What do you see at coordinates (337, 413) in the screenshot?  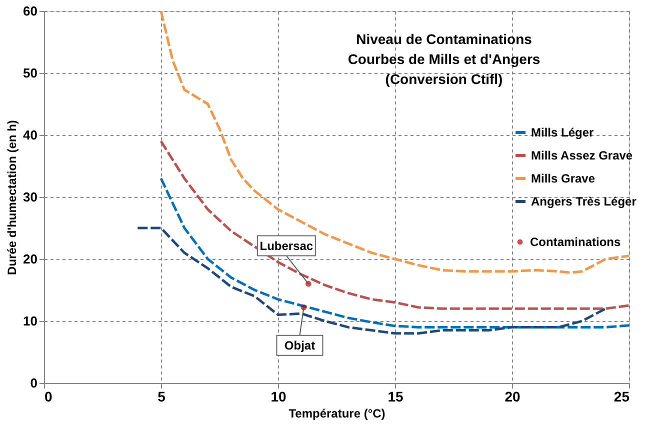 I see `x-axis-title: Température (°C)` at bounding box center [337, 413].